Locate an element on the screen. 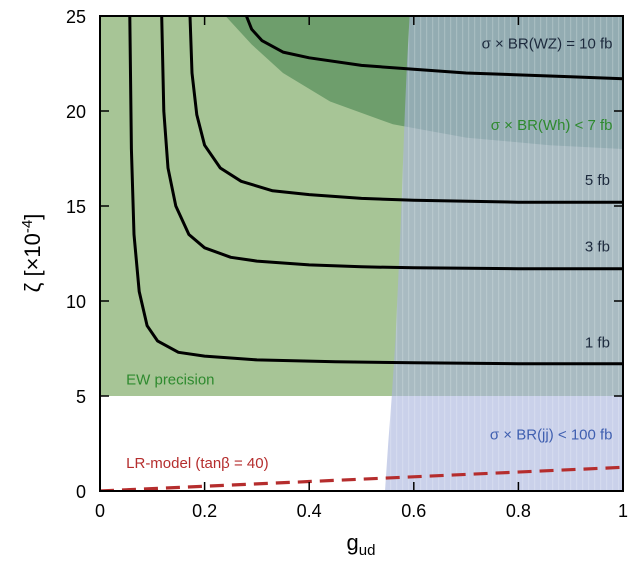 The image size is (629, 565). x-tick-label: 0.2 is located at coordinates (204, 511).